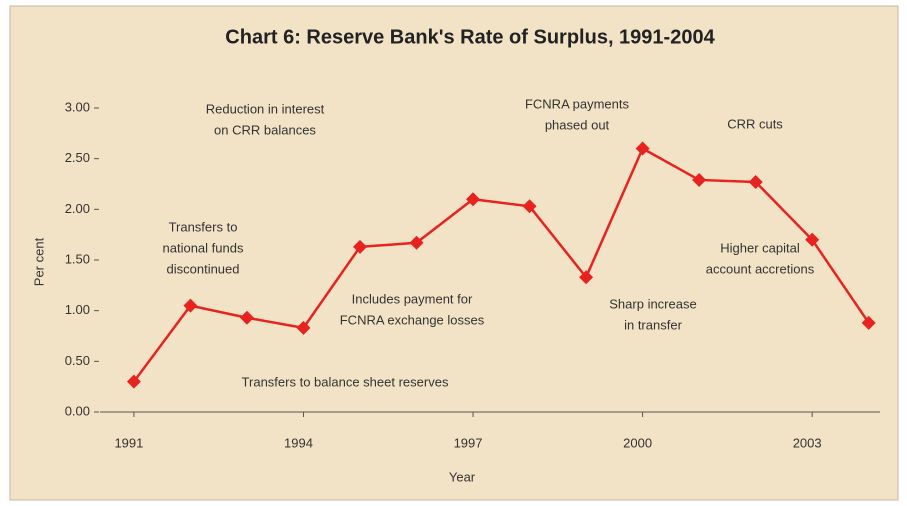 This screenshot has height=506, width=907. What do you see at coordinates (807, 442) in the screenshot?
I see `x-tick-label: 2003` at bounding box center [807, 442].